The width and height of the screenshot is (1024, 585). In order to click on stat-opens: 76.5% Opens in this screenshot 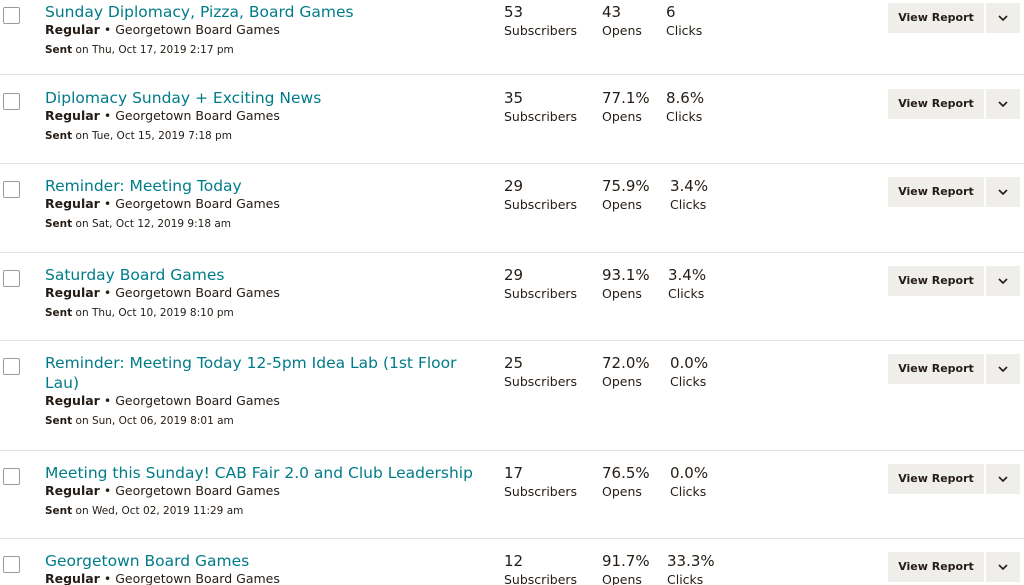, I will do `click(626, 482)`.